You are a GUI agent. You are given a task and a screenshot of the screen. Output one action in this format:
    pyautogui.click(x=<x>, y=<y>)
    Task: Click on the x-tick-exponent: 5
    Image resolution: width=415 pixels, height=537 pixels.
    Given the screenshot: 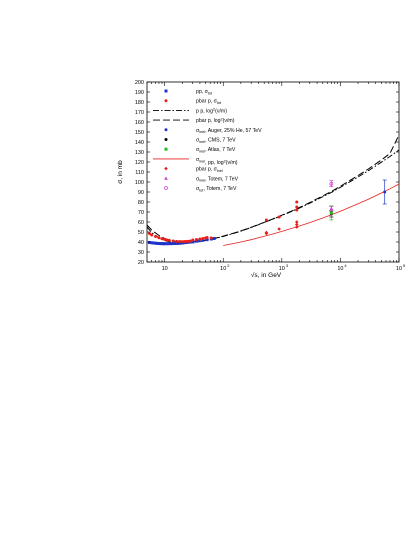 What is the action you would take?
    pyautogui.click(x=404, y=265)
    